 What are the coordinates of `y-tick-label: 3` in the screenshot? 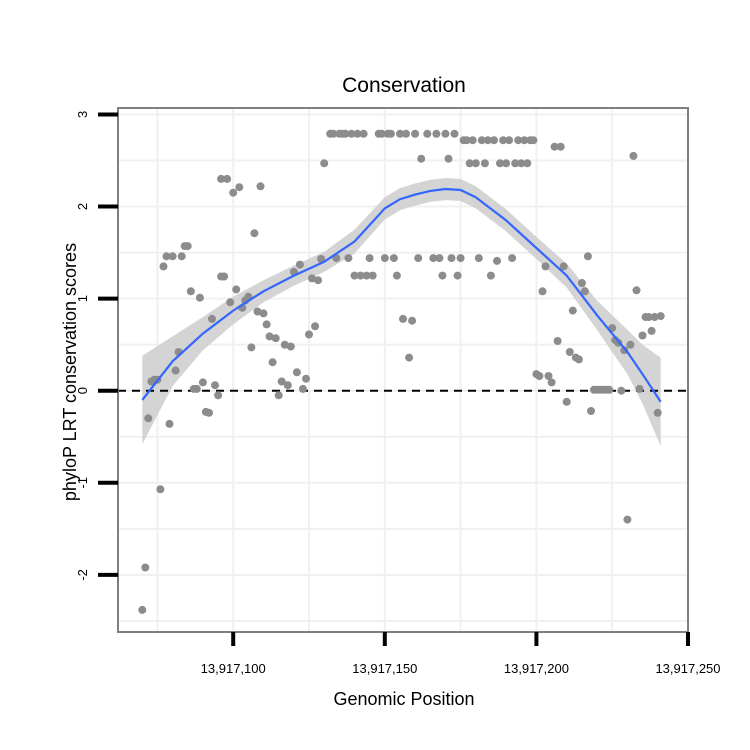 It's located at (82, 114).